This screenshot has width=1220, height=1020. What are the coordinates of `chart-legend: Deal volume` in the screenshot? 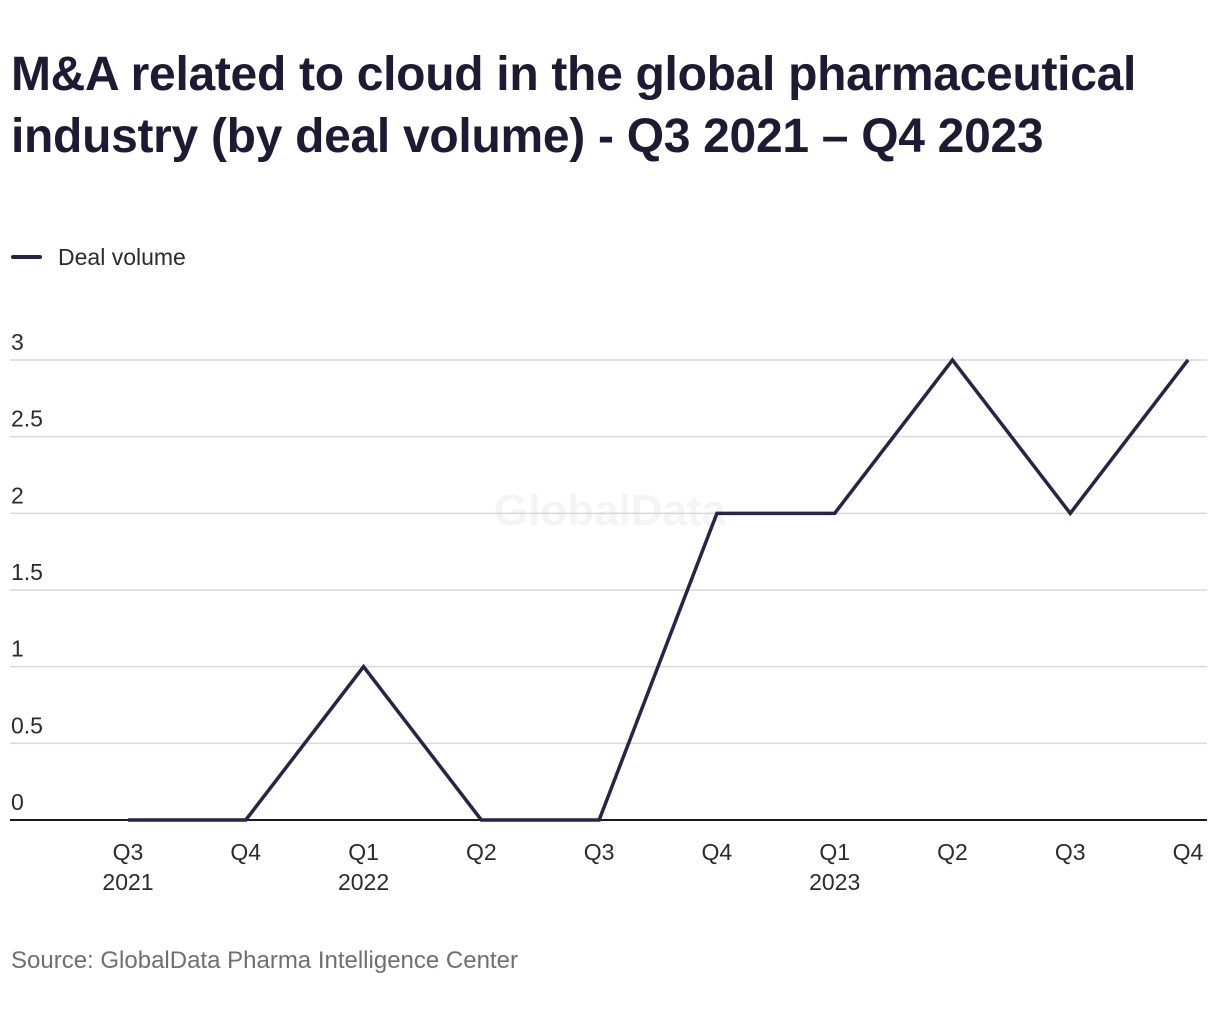 It's located at (98, 257).